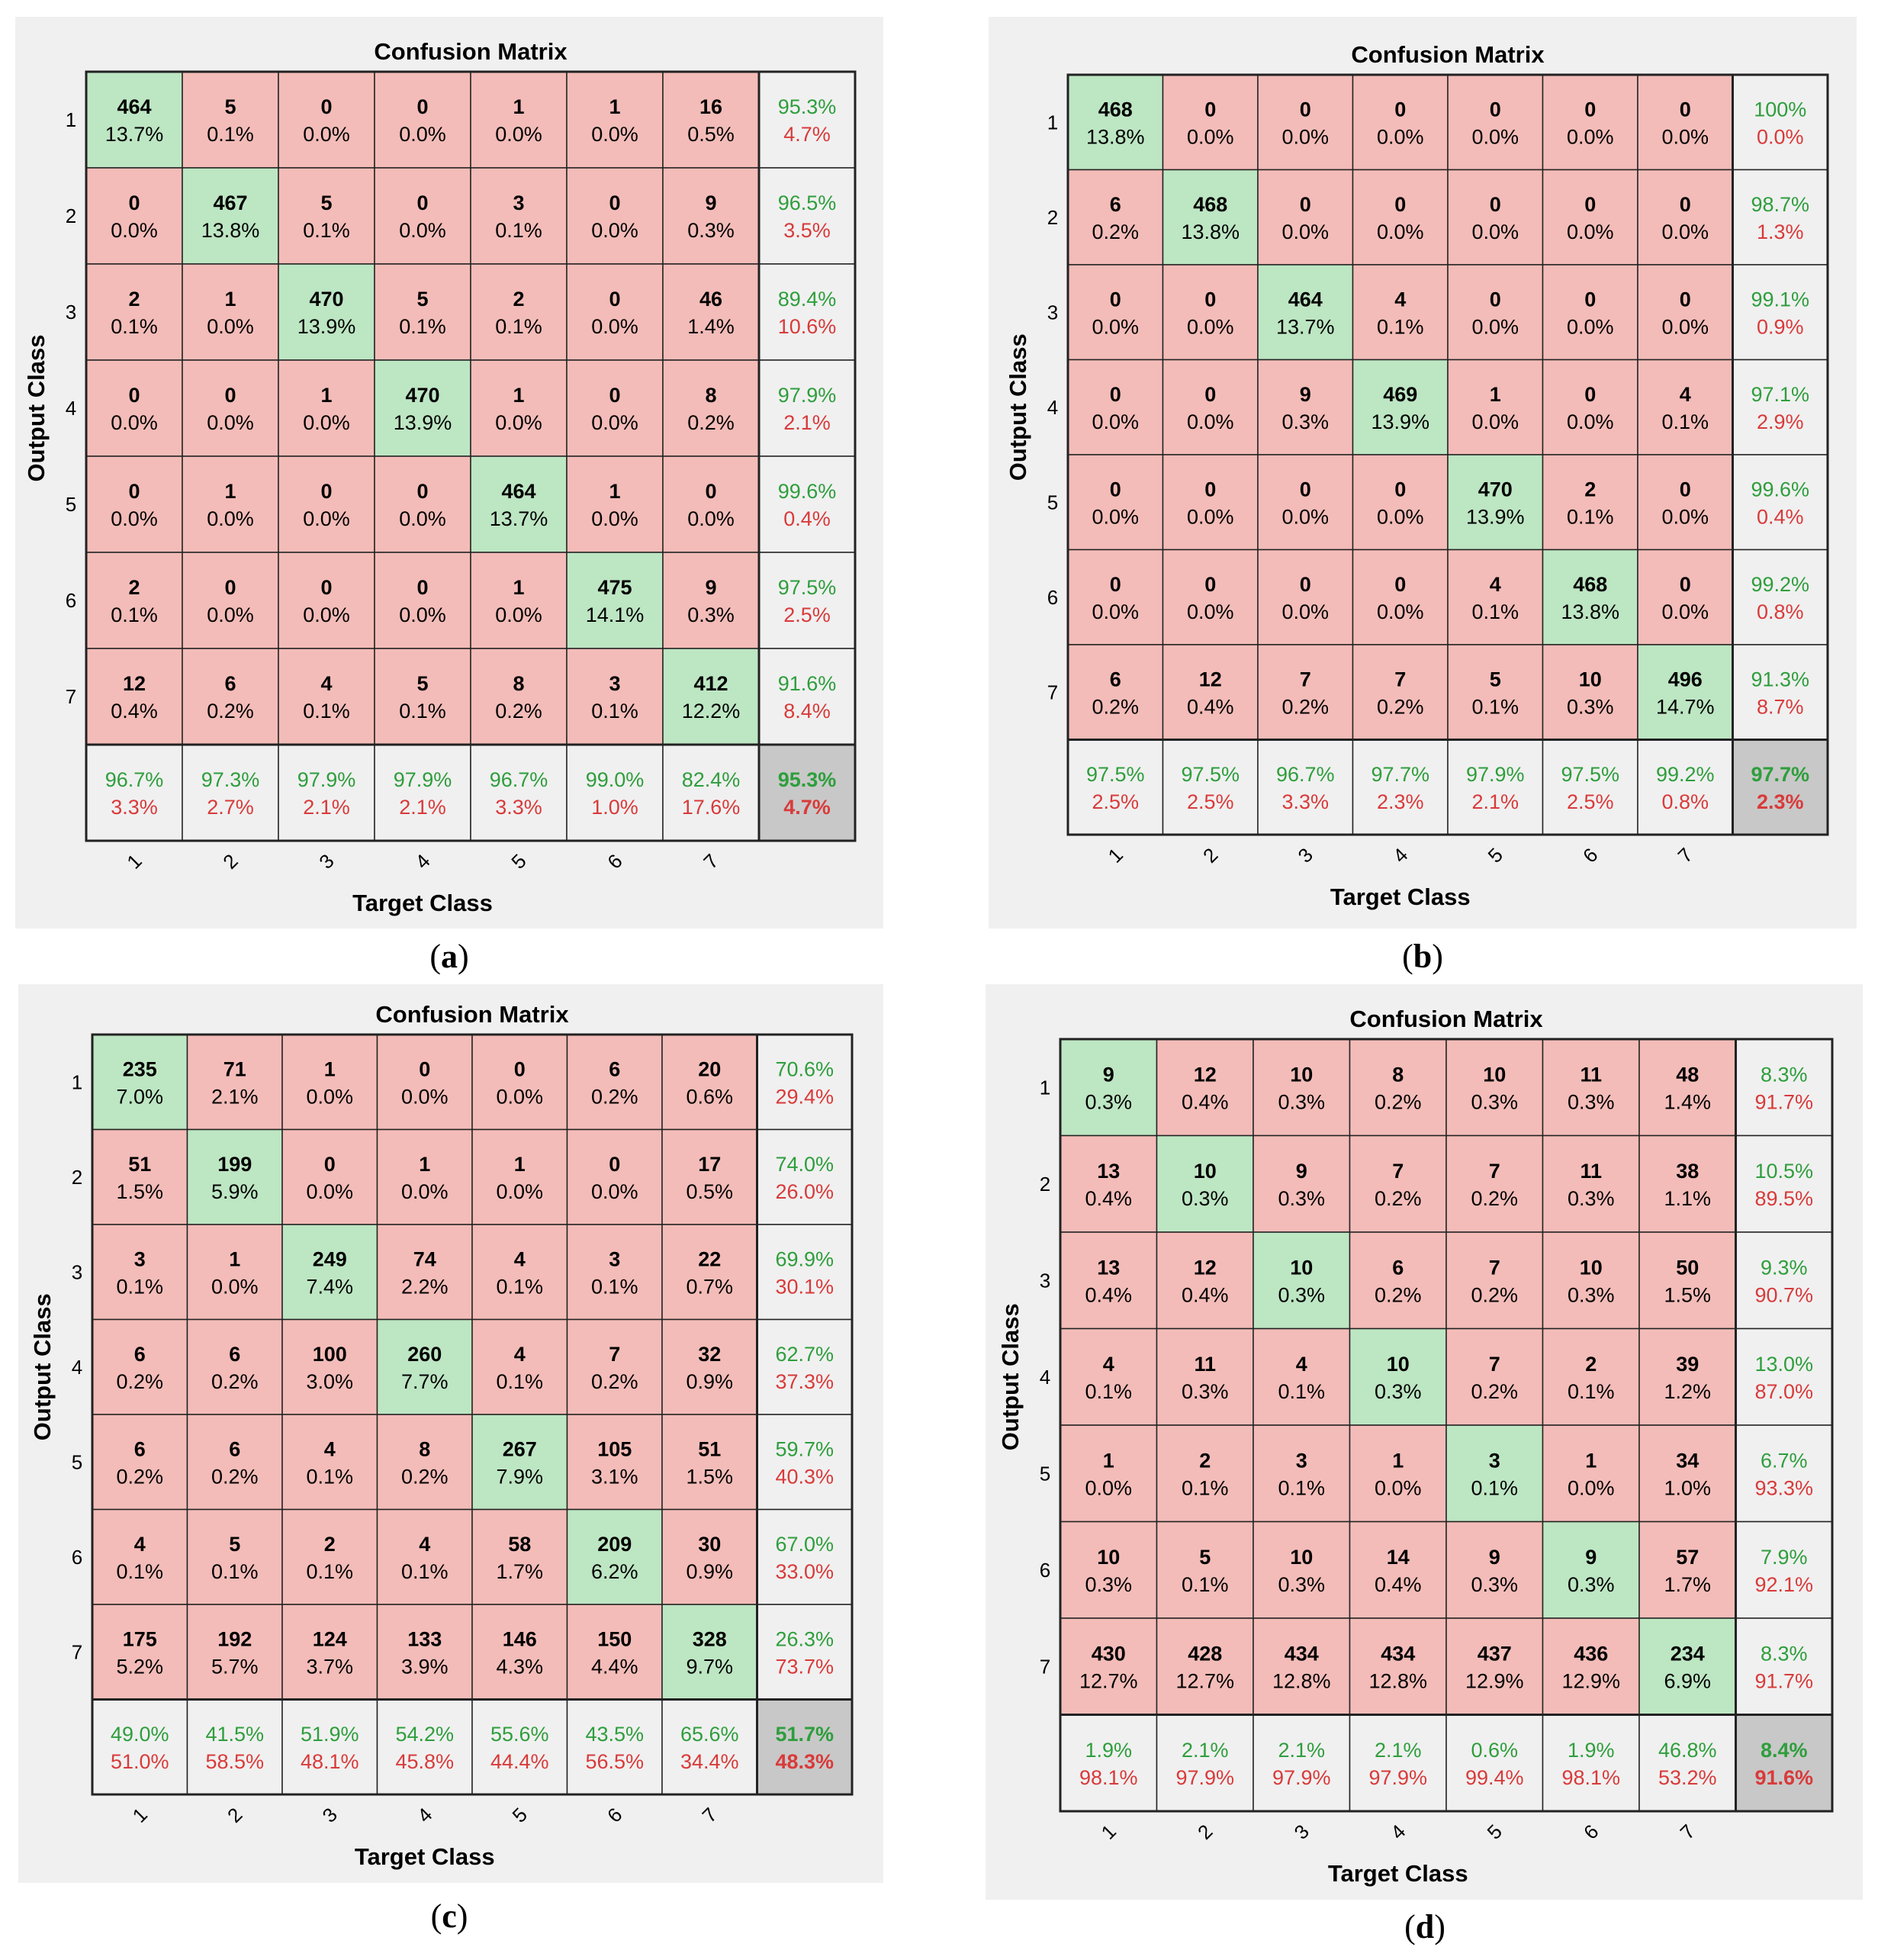 The image size is (1878, 1960). Describe the element at coordinates (1780, 327) in the screenshot. I see `row-error: 0.9%` at that location.